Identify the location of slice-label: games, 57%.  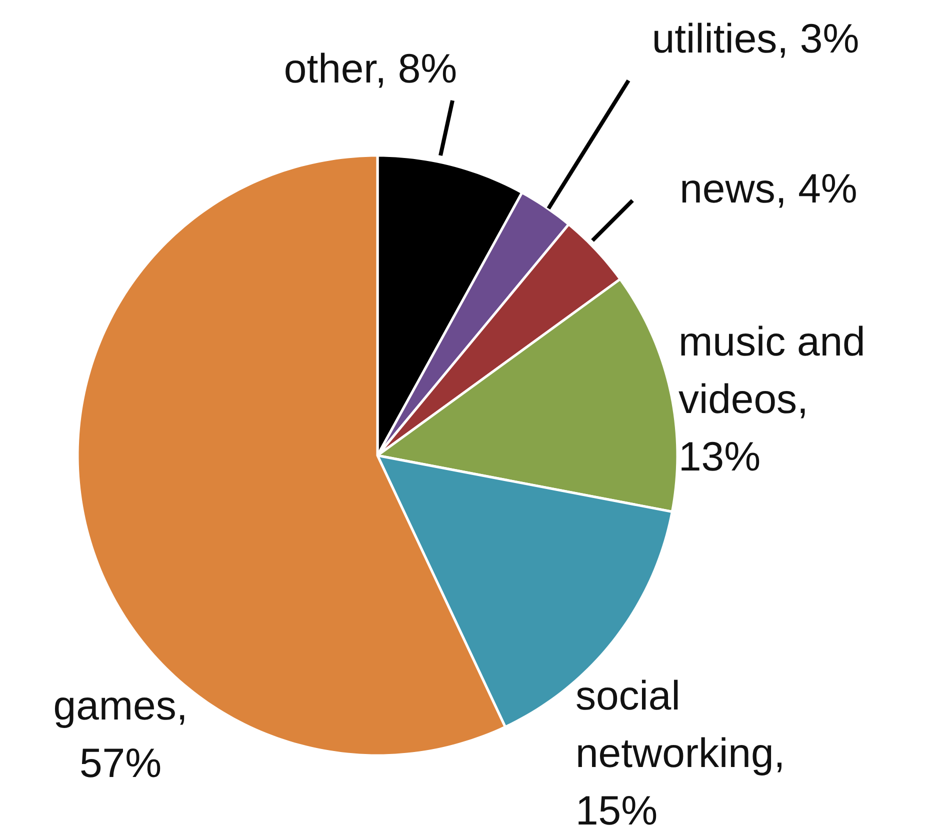
(120, 734).